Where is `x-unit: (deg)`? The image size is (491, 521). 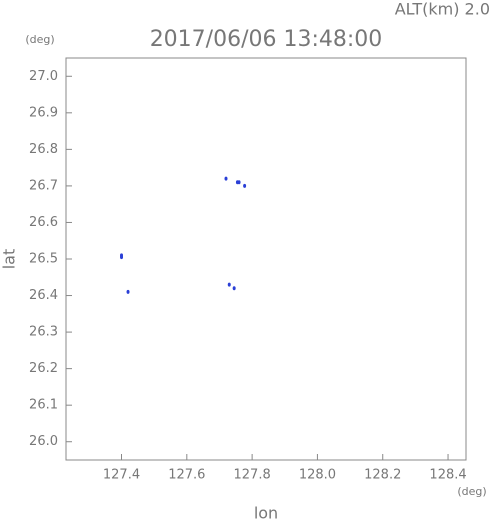 x-unit: (deg) is located at coordinates (471, 491).